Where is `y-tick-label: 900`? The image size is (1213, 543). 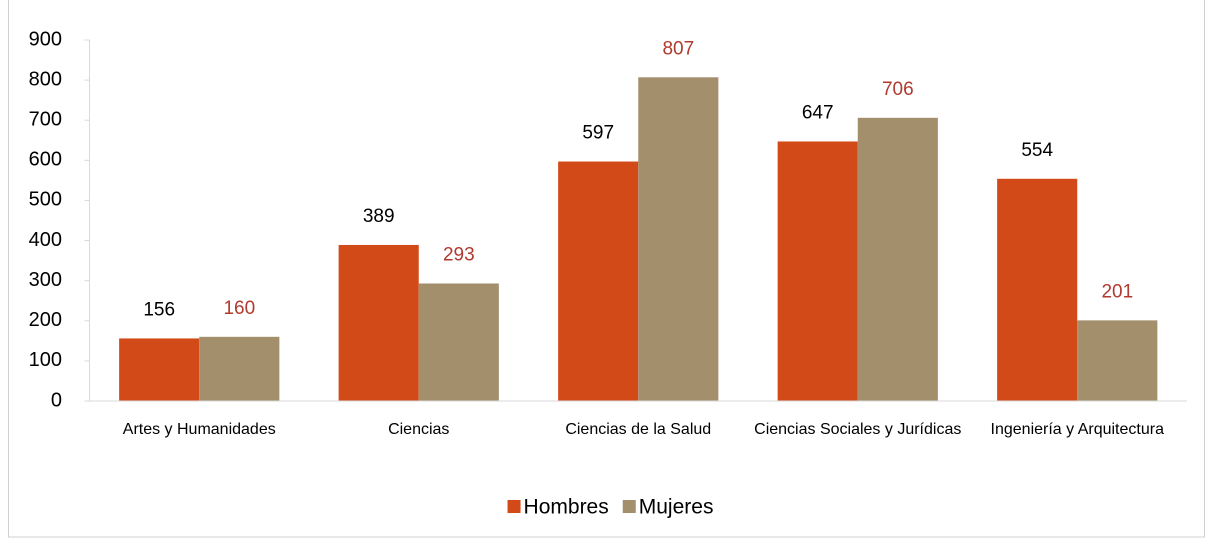 y-tick-label: 900 is located at coordinates (45, 39).